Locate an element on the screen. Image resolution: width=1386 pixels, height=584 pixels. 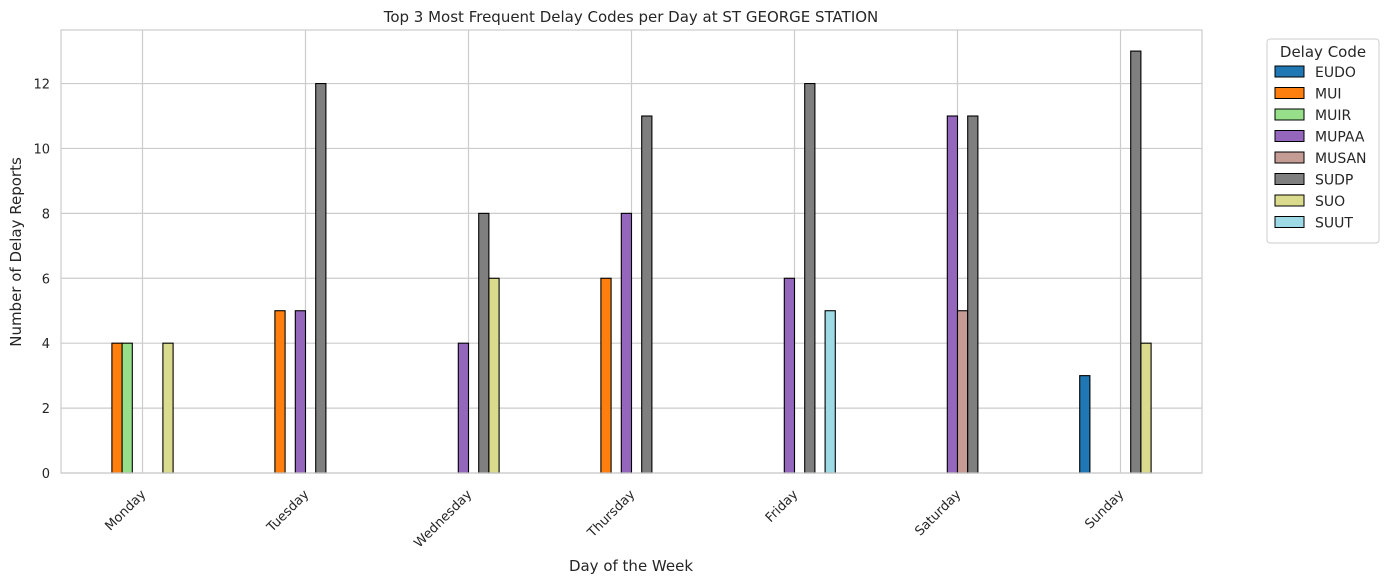
y-axis-label: Number of Delay Reports is located at coordinates (16, 252).